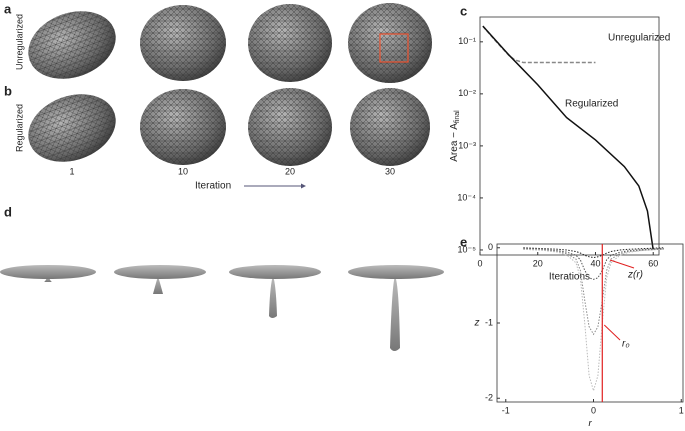  Describe the element at coordinates (467, 145) in the screenshot. I see `y-tick-label: 10⁻³` at that location.